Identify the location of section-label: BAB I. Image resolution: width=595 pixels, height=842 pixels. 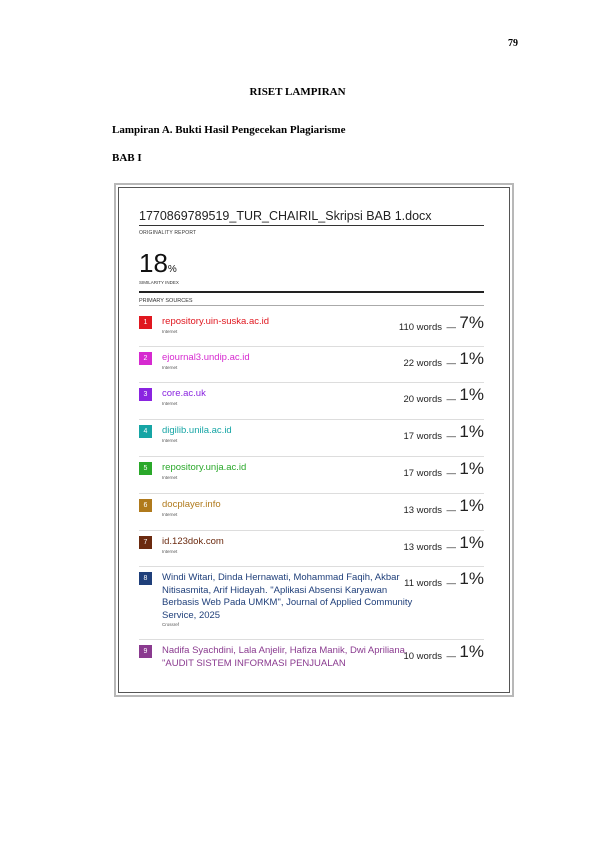
(127, 158).